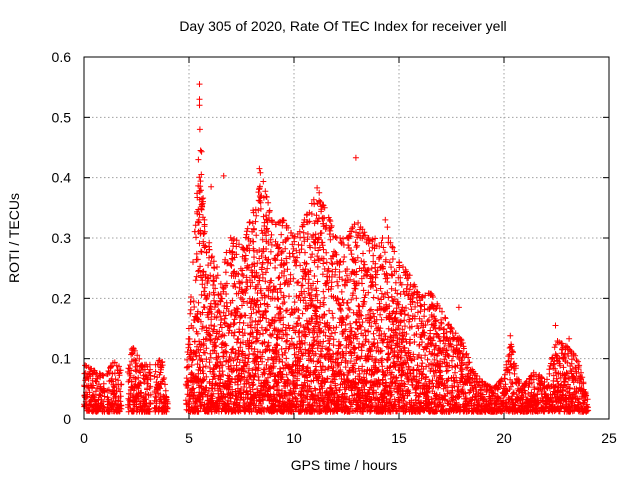 Image resolution: width=640 pixels, height=480 pixels. I want to click on y-tick-label: 0.6, so click(62, 57).